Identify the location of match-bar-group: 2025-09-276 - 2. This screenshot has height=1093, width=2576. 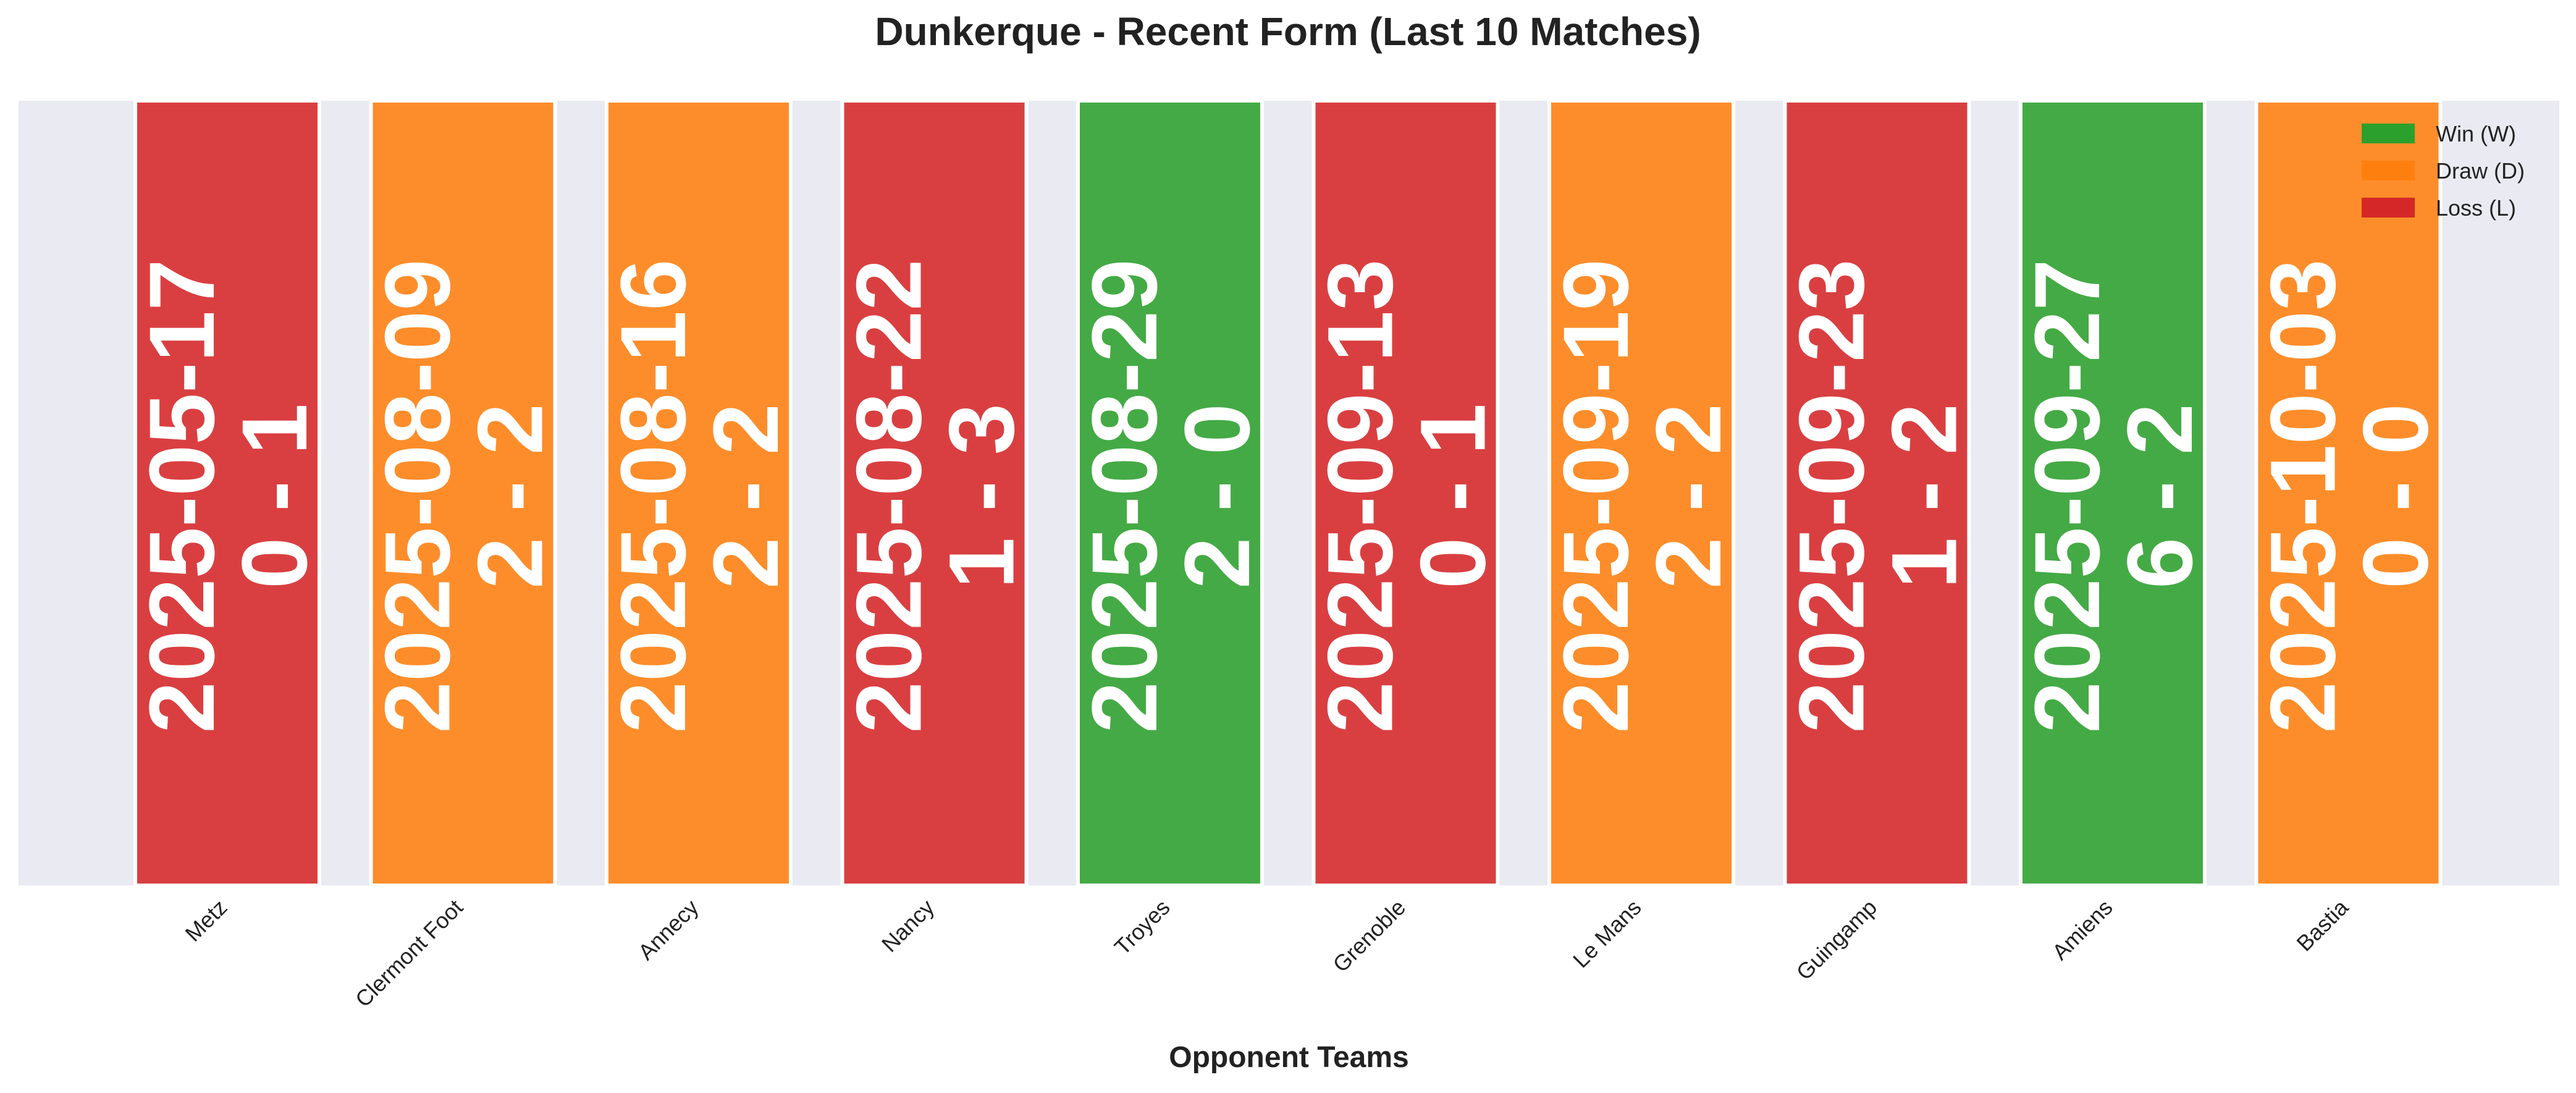
(2113, 493).